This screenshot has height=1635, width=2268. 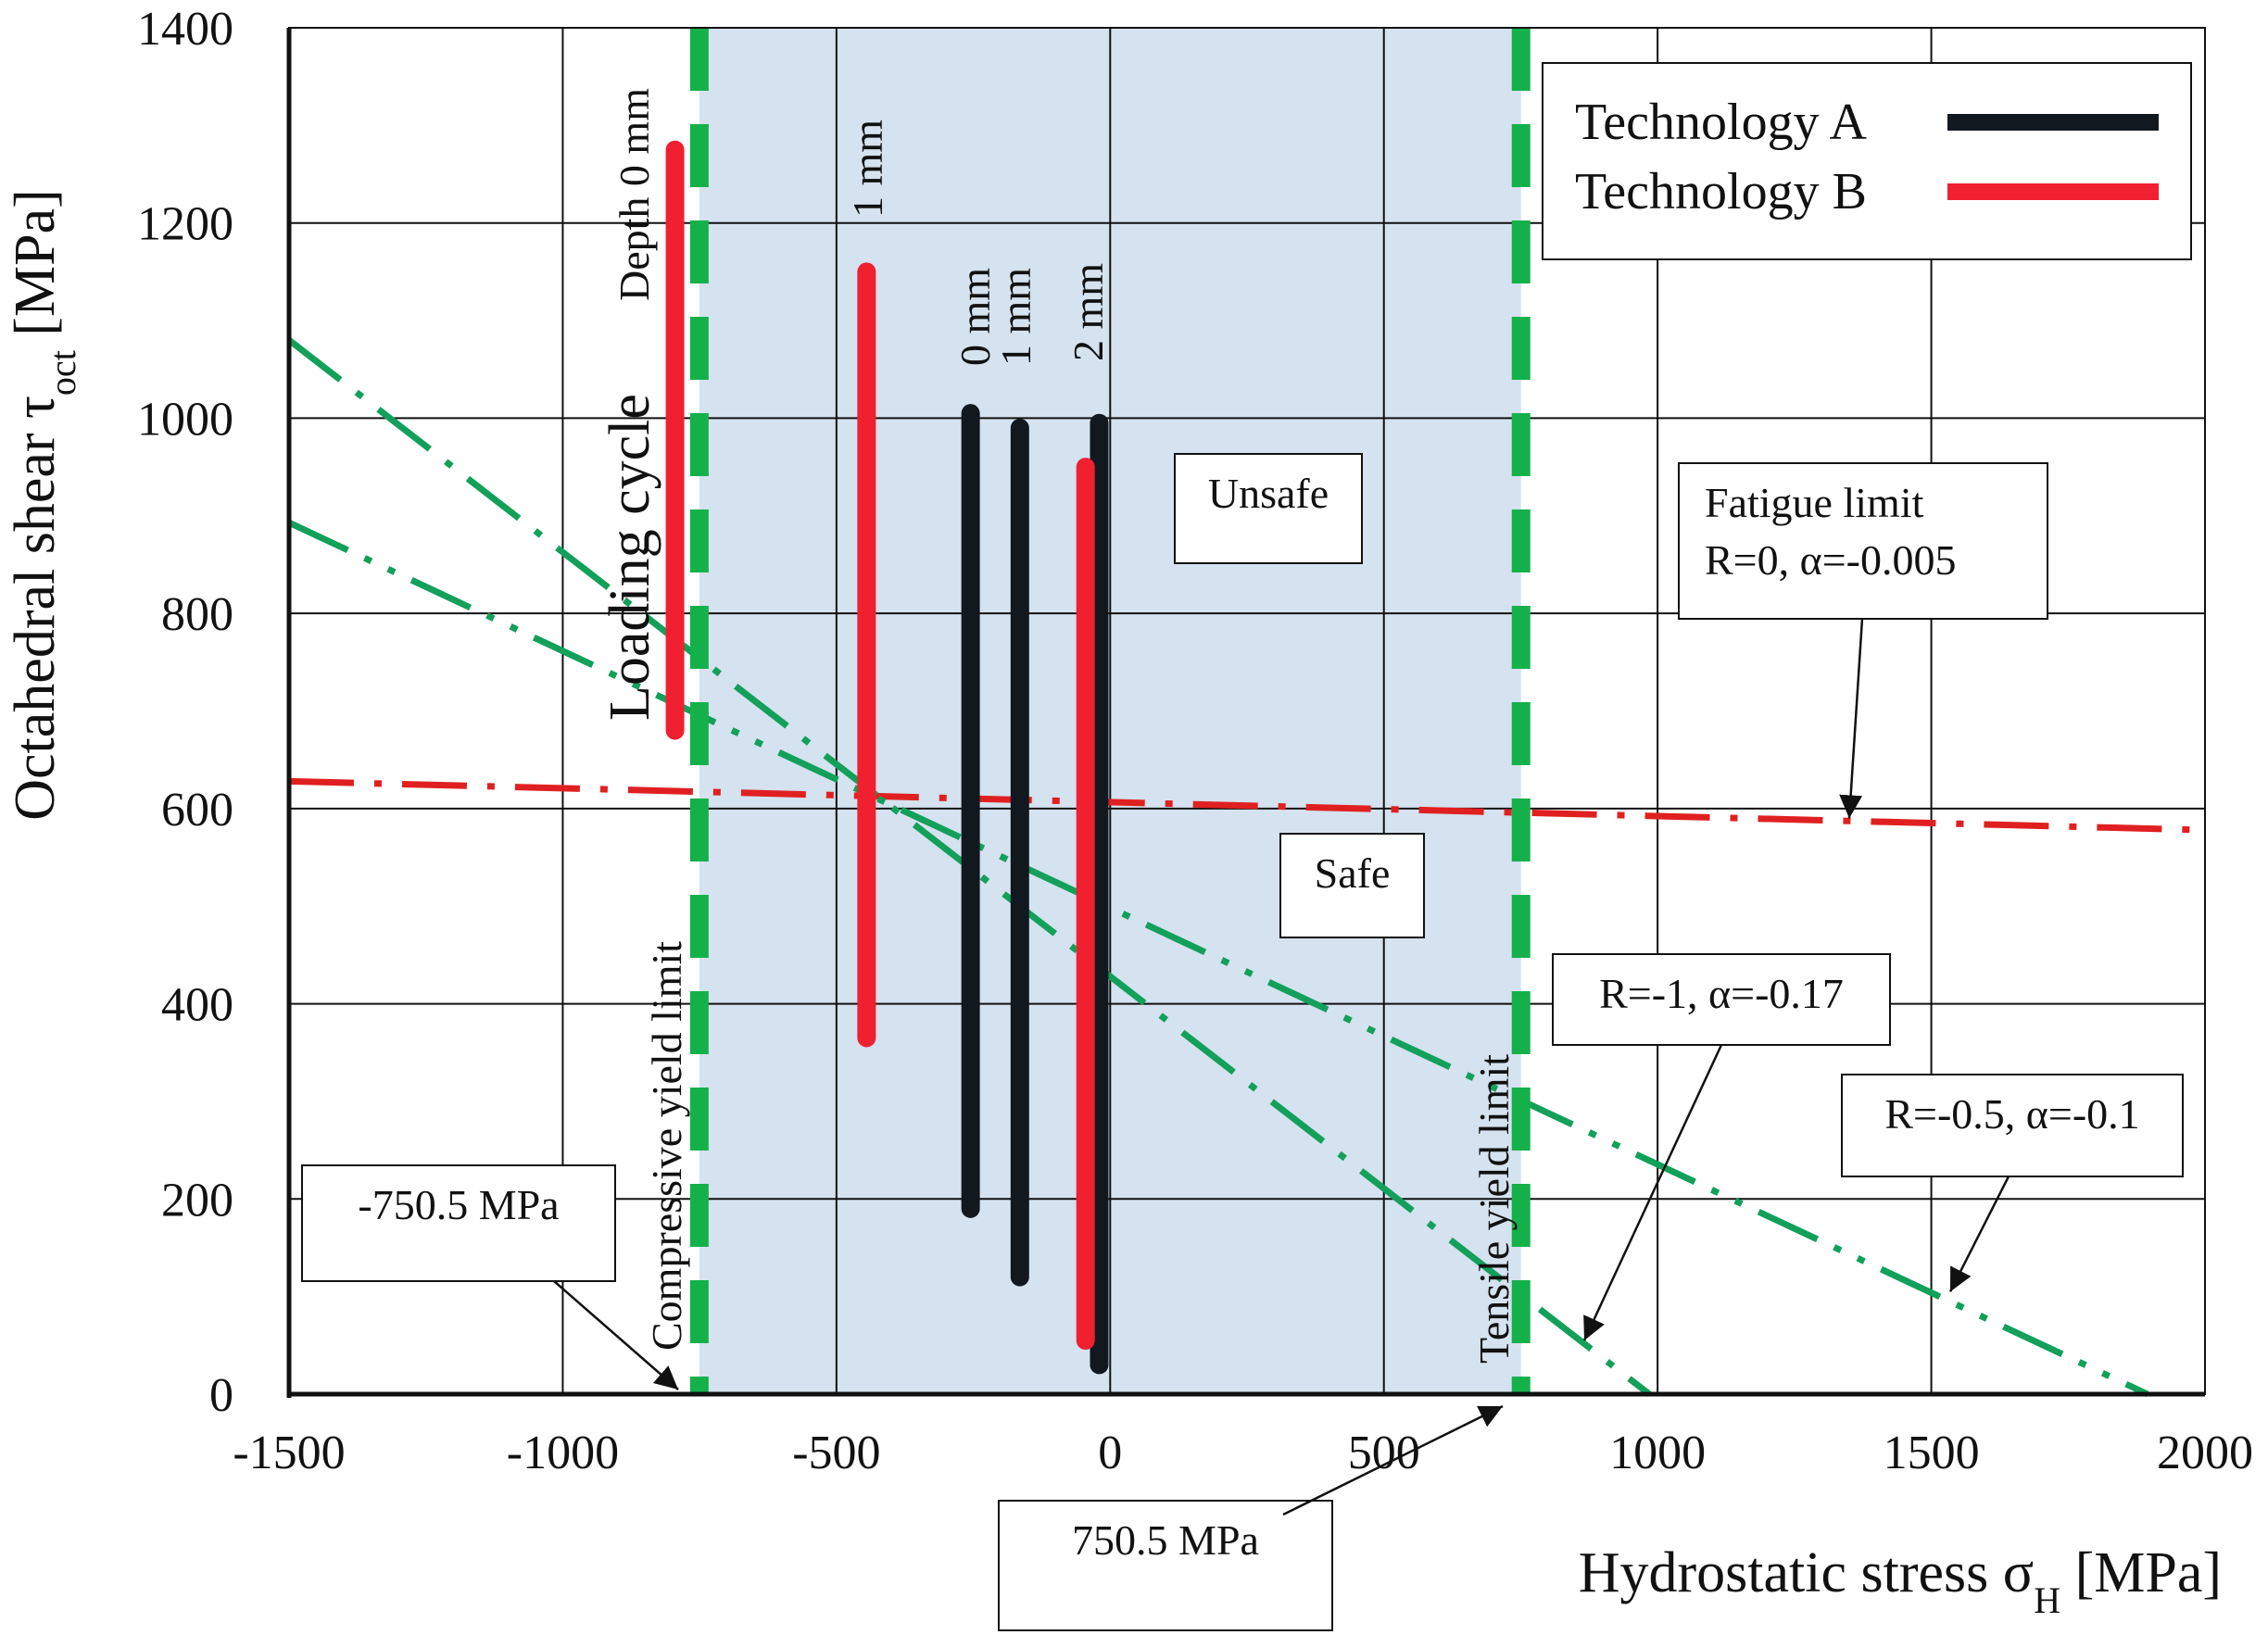 What do you see at coordinates (185, 30) in the screenshot?
I see `y-tick-label: 1400` at bounding box center [185, 30].